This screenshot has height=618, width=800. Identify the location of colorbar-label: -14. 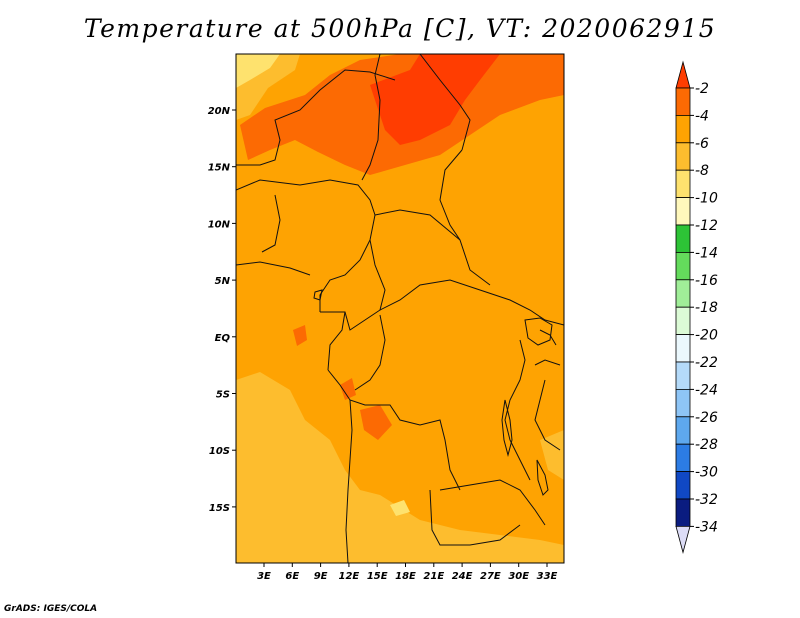
(706, 253).